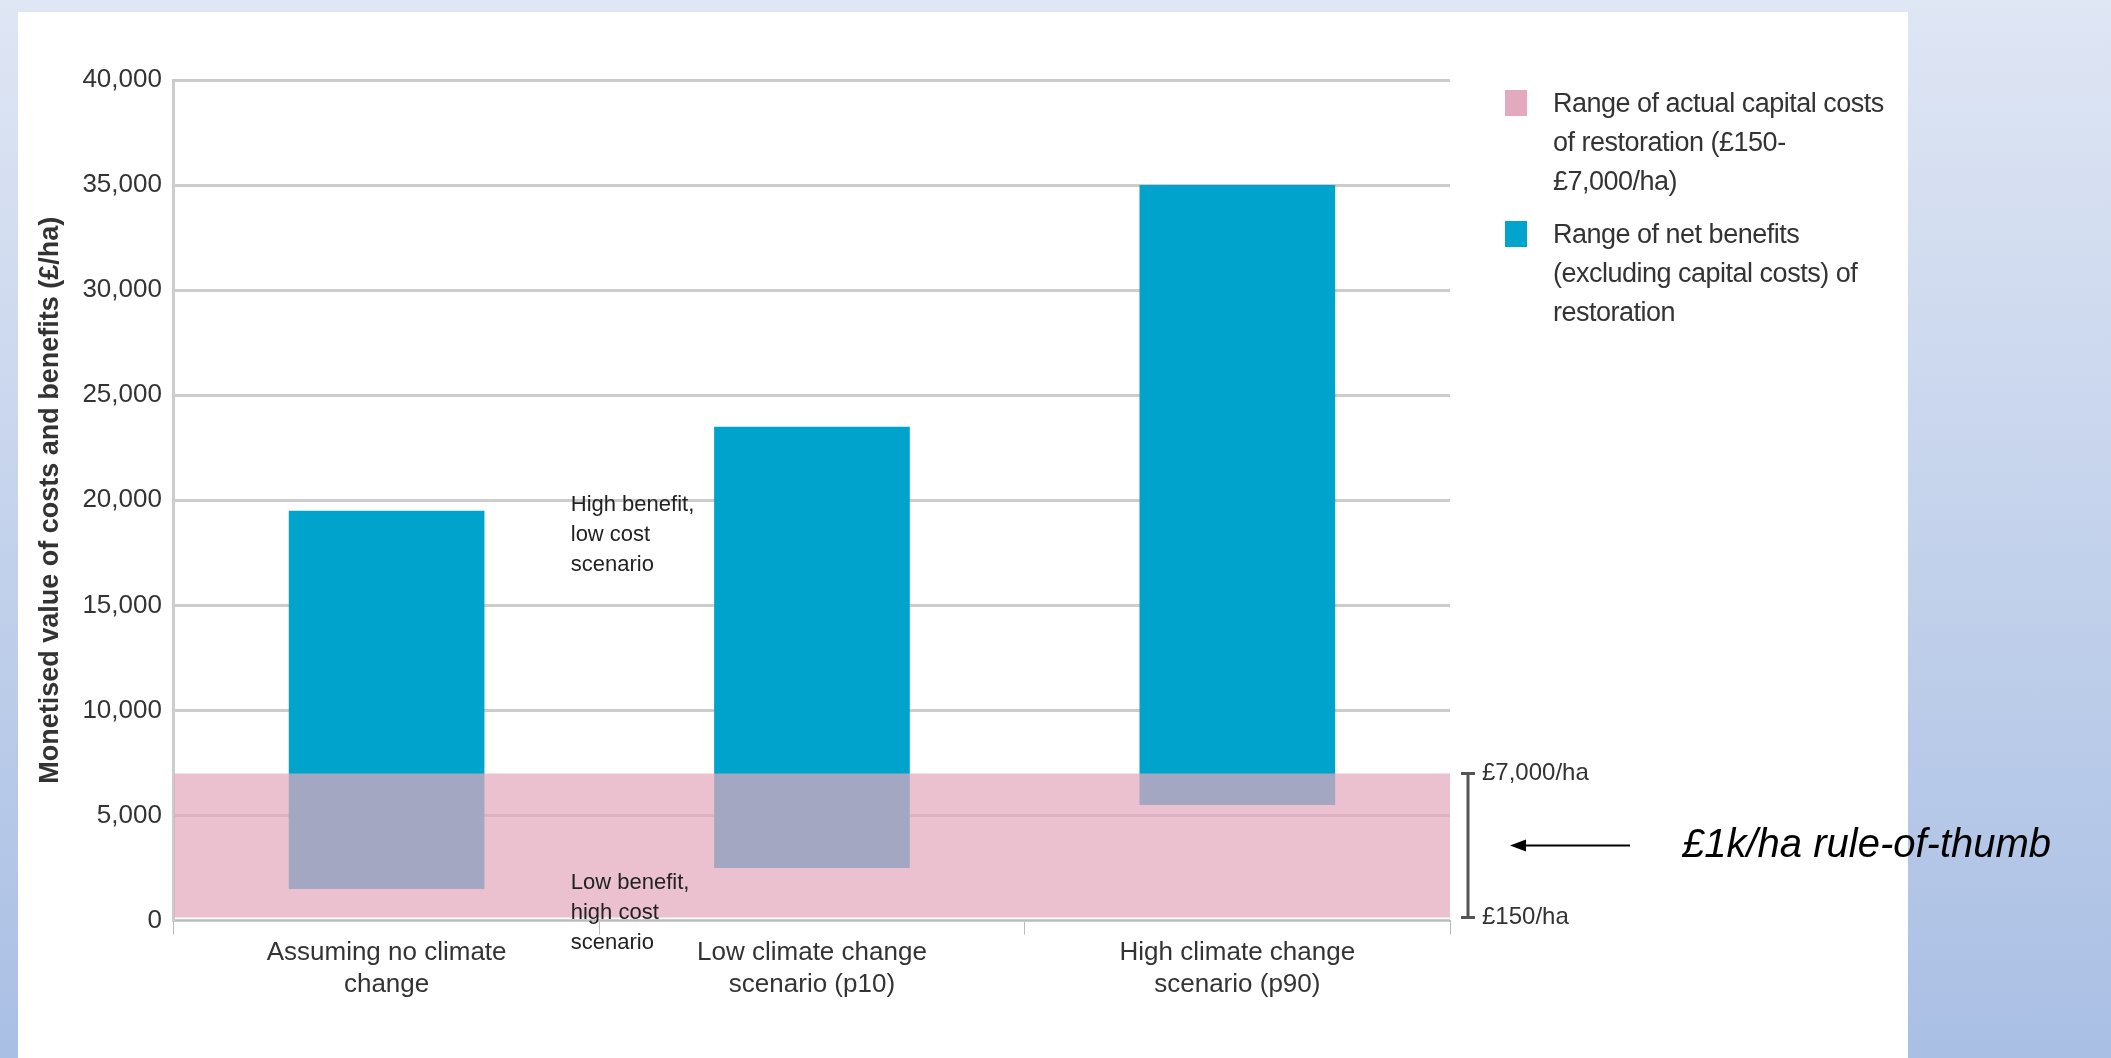 The image size is (2111, 1058). What do you see at coordinates (48, 500) in the screenshot?
I see `y-axis-title: Monetised value of costs and benefits (£/ha)` at bounding box center [48, 500].